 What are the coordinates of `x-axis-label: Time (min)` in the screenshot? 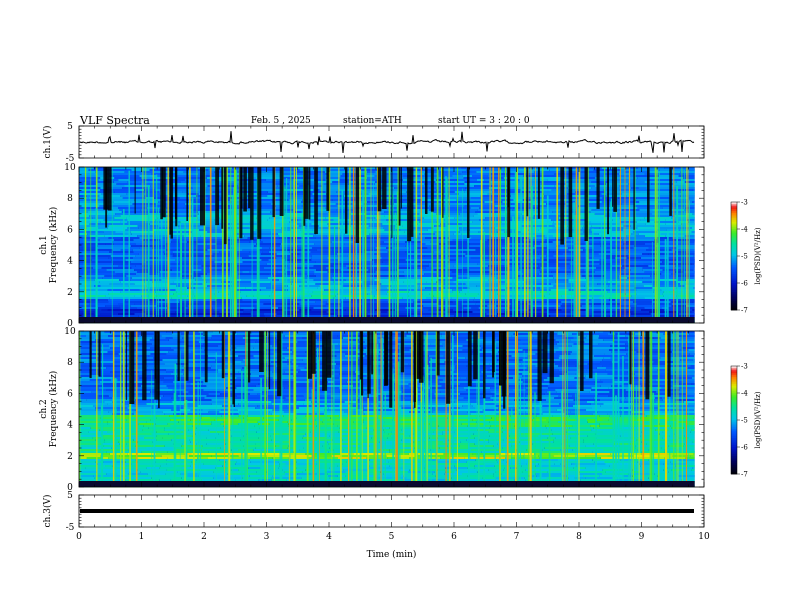 It's located at (392, 554).